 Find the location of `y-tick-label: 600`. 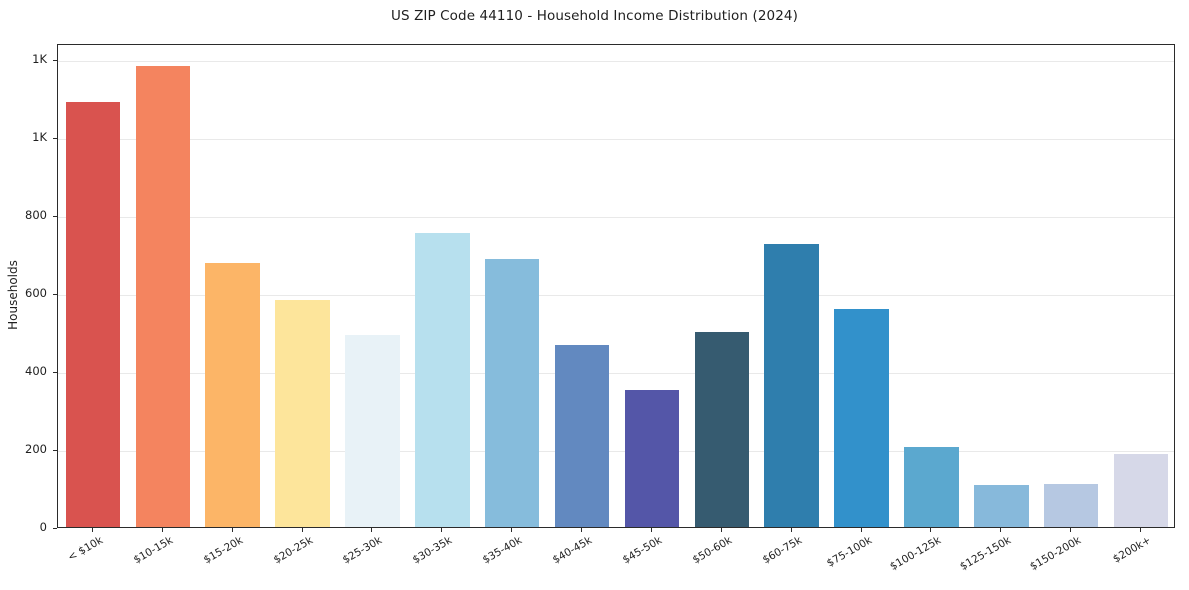

y-tick-label: 600 is located at coordinates (36, 292).